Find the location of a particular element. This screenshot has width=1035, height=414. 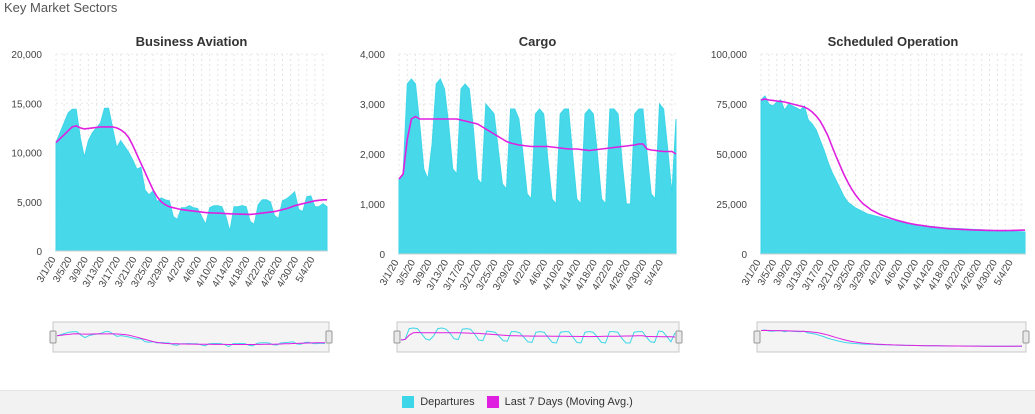

departures-swatch is located at coordinates (408, 402).